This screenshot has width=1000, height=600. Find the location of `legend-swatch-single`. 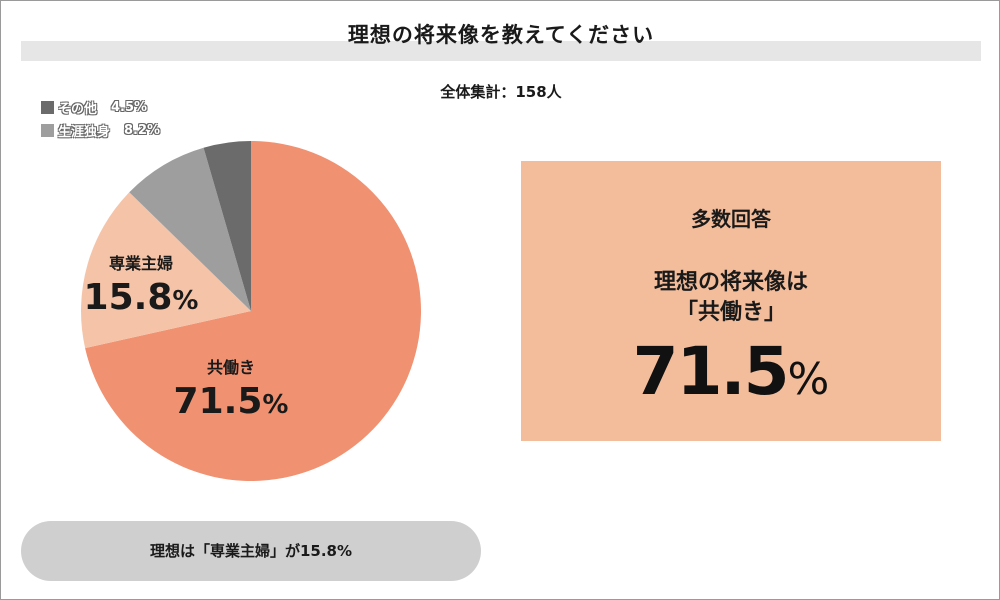

legend-swatch-single is located at coordinates (47, 130).